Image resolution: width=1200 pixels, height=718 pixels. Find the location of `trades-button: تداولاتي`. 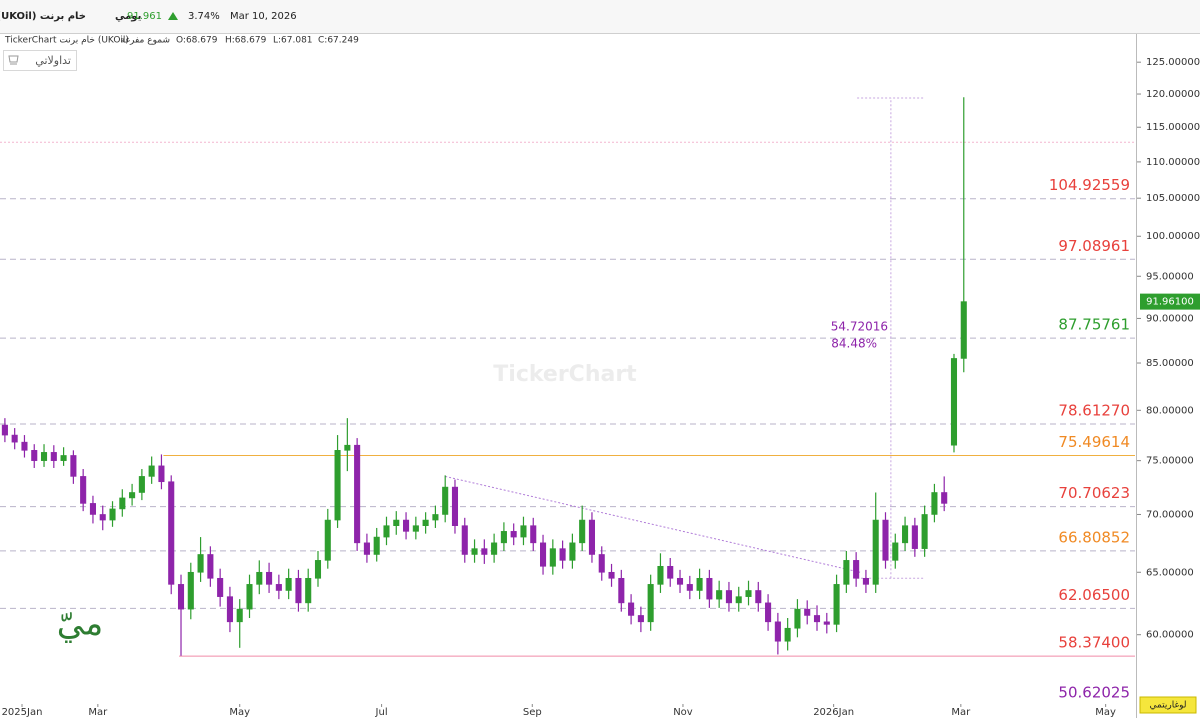

trades-button: تداولاتي is located at coordinates (40, 60).